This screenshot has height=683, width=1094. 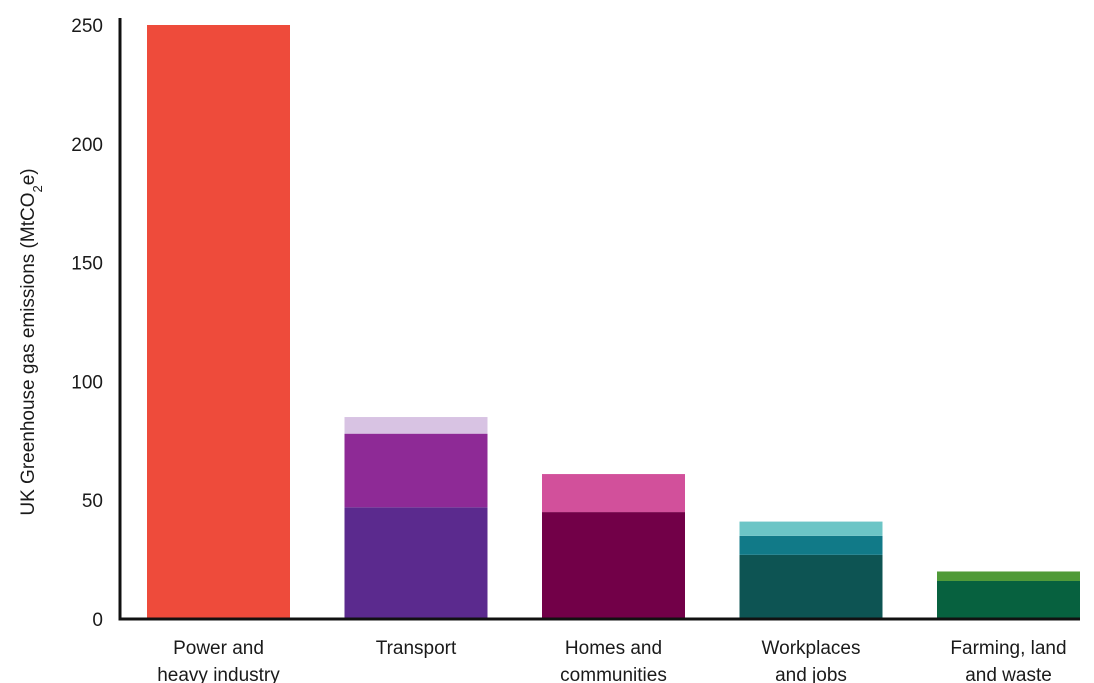 What do you see at coordinates (811, 674) in the screenshot?
I see `x-category-label: and jobs` at bounding box center [811, 674].